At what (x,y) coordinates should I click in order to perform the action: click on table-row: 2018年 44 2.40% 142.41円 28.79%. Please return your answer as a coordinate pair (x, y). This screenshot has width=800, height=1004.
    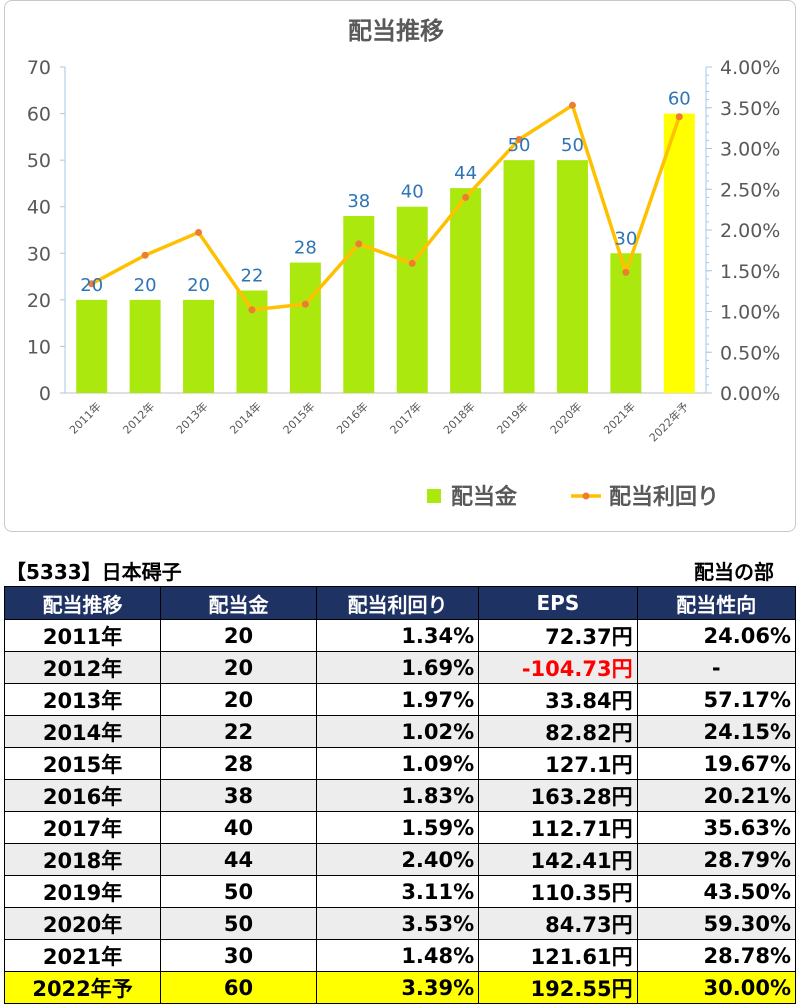
    Looking at the image, I should click on (400, 859).